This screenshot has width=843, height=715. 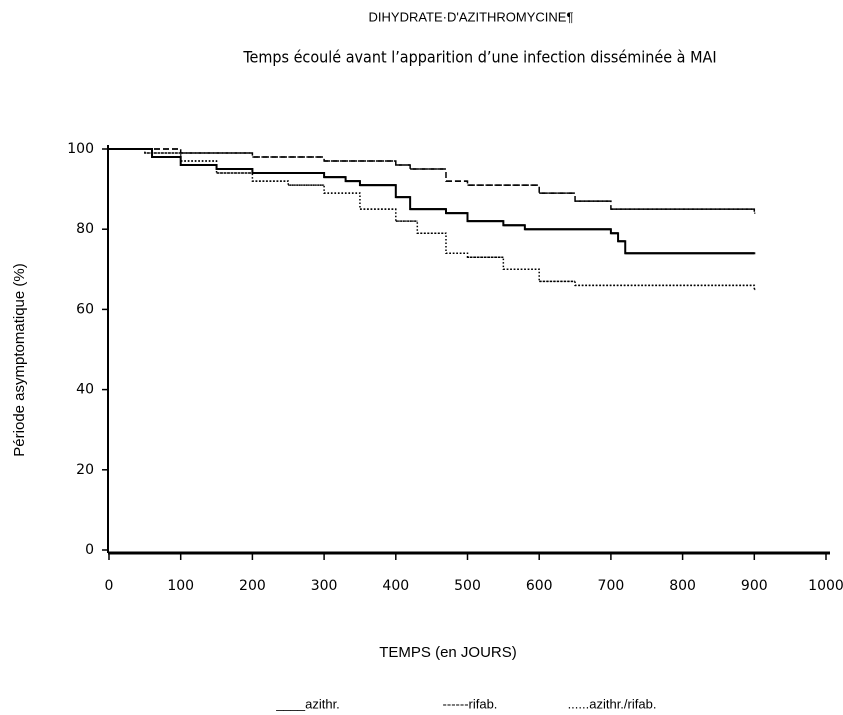 I want to click on x-tick-label: 1000, so click(x=825, y=586).